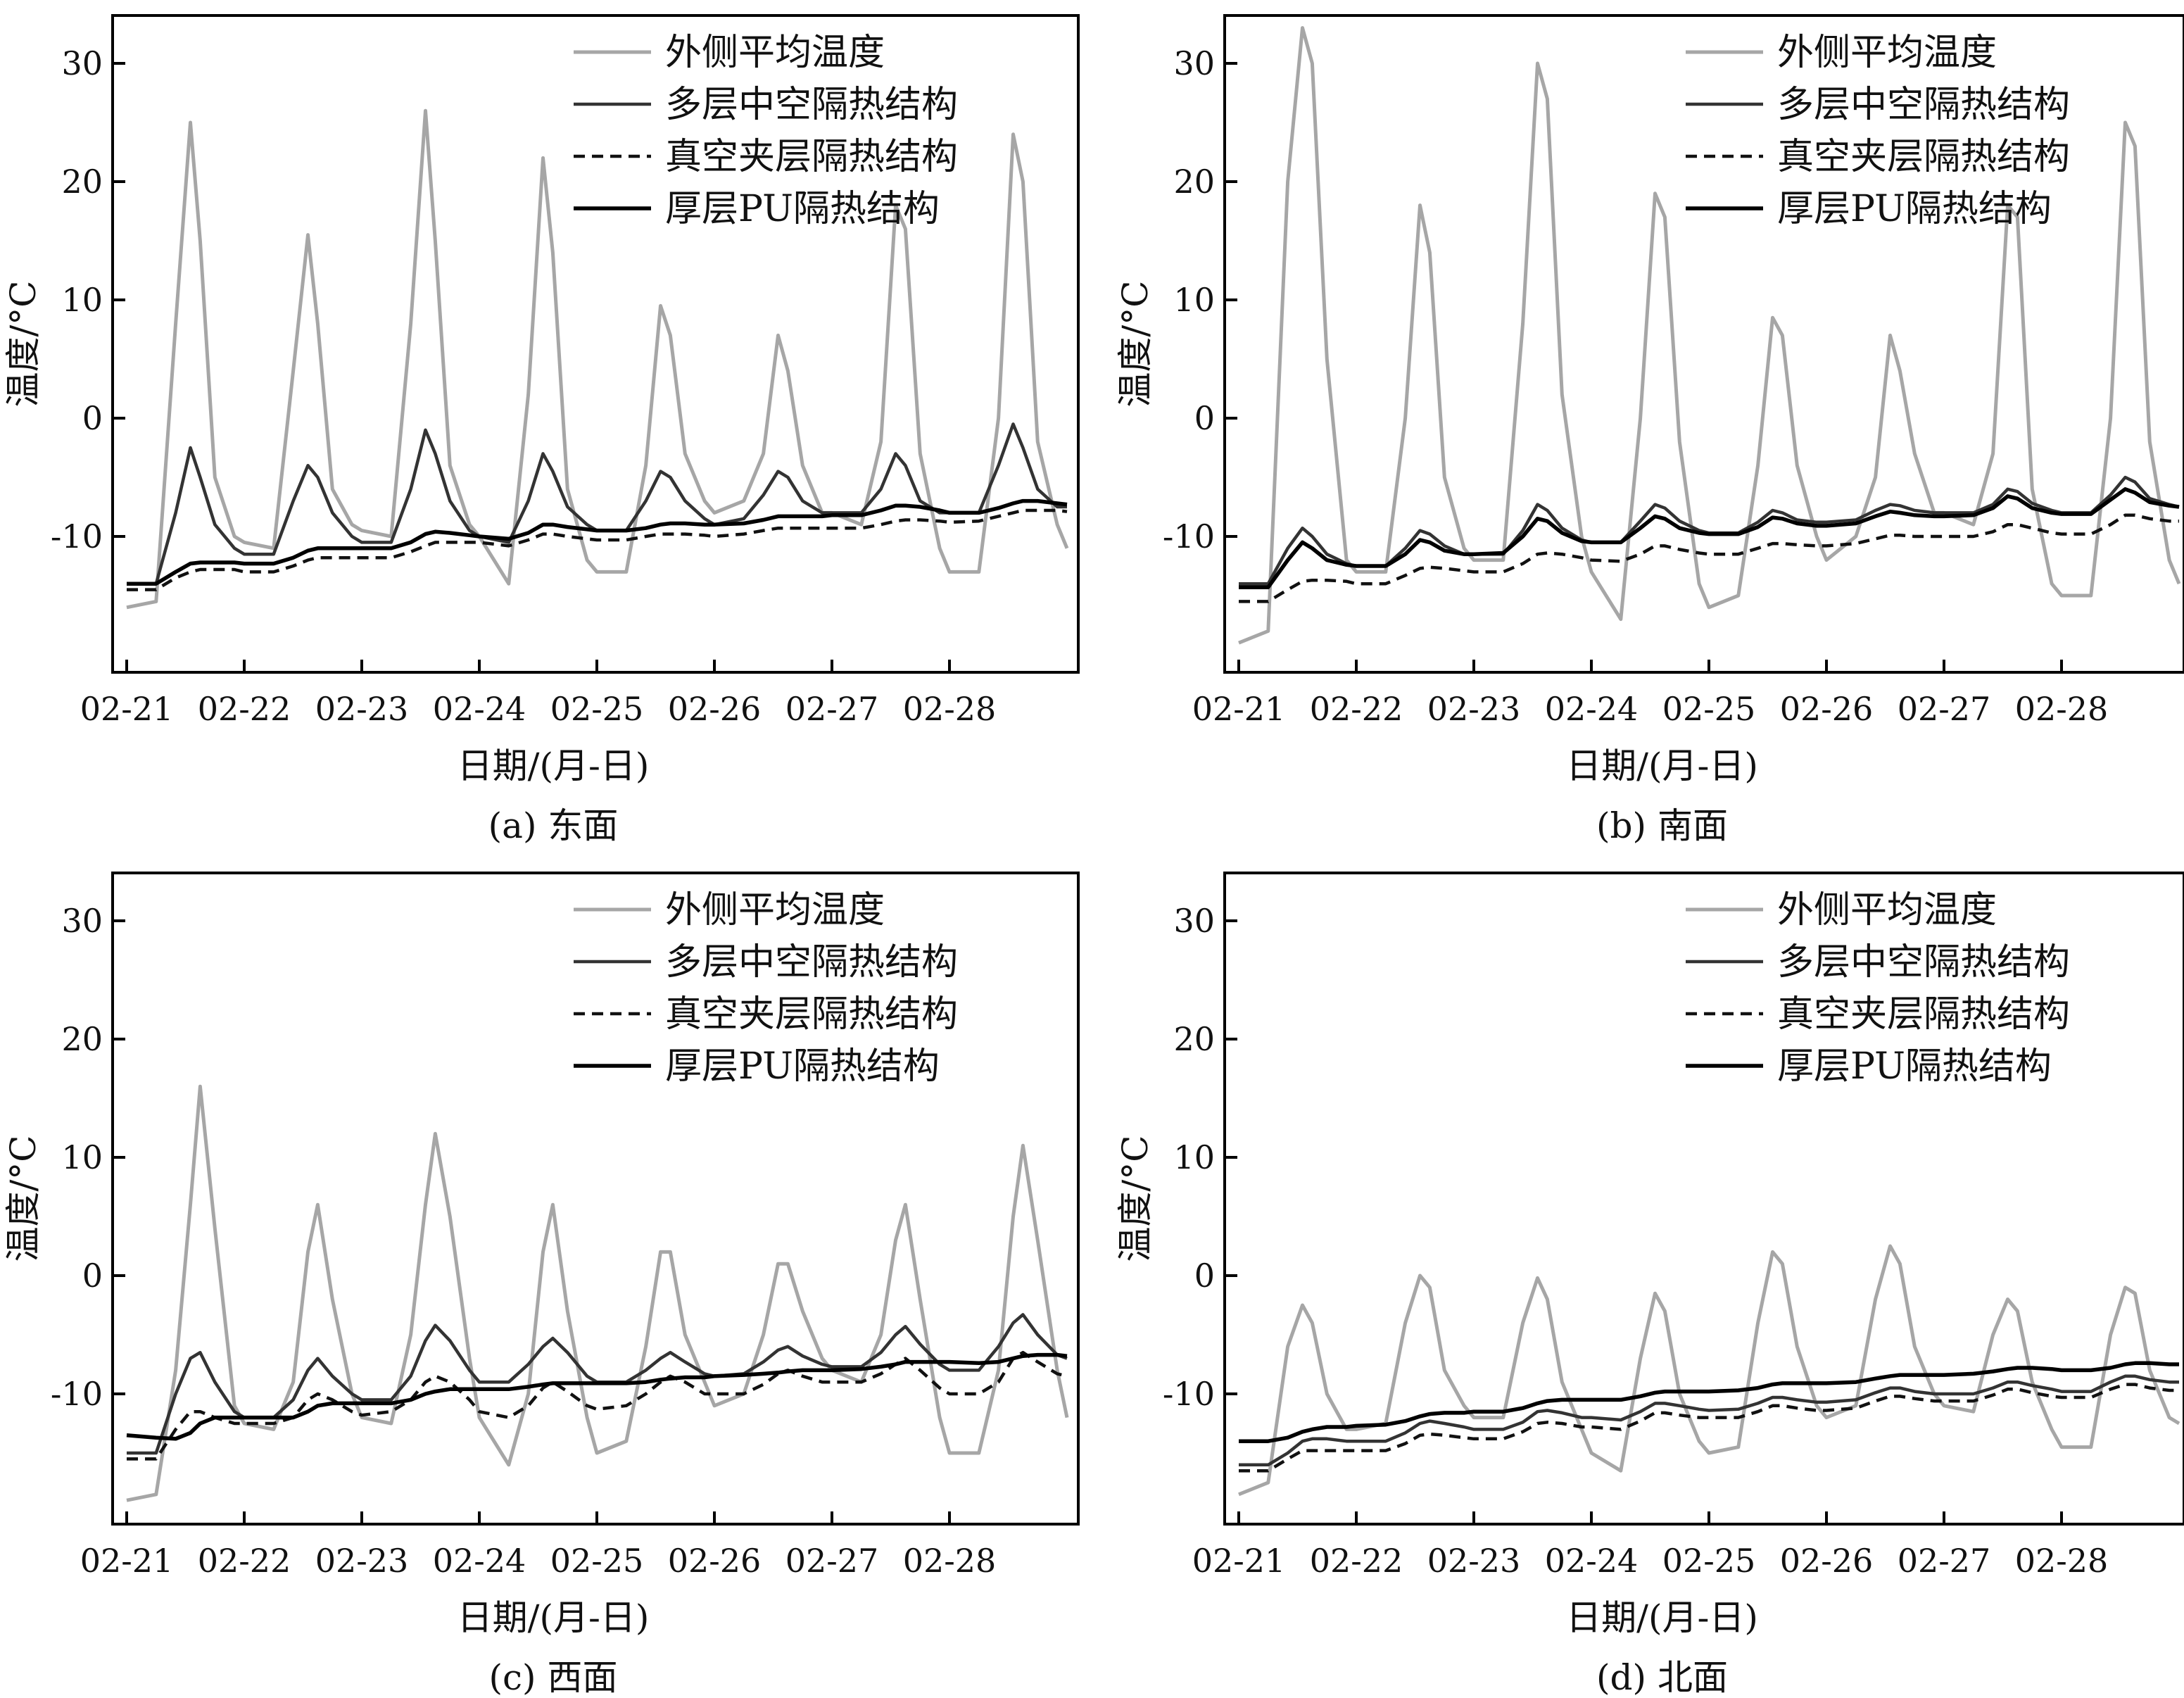 The image size is (2184, 1698). I want to click on series-group, so click(1709, 1370).